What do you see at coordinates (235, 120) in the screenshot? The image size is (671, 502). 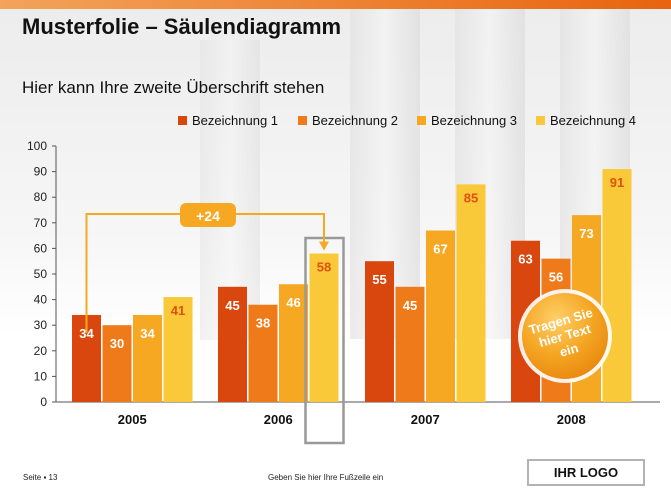 I see `legend-label: Bezeichnung 1` at bounding box center [235, 120].